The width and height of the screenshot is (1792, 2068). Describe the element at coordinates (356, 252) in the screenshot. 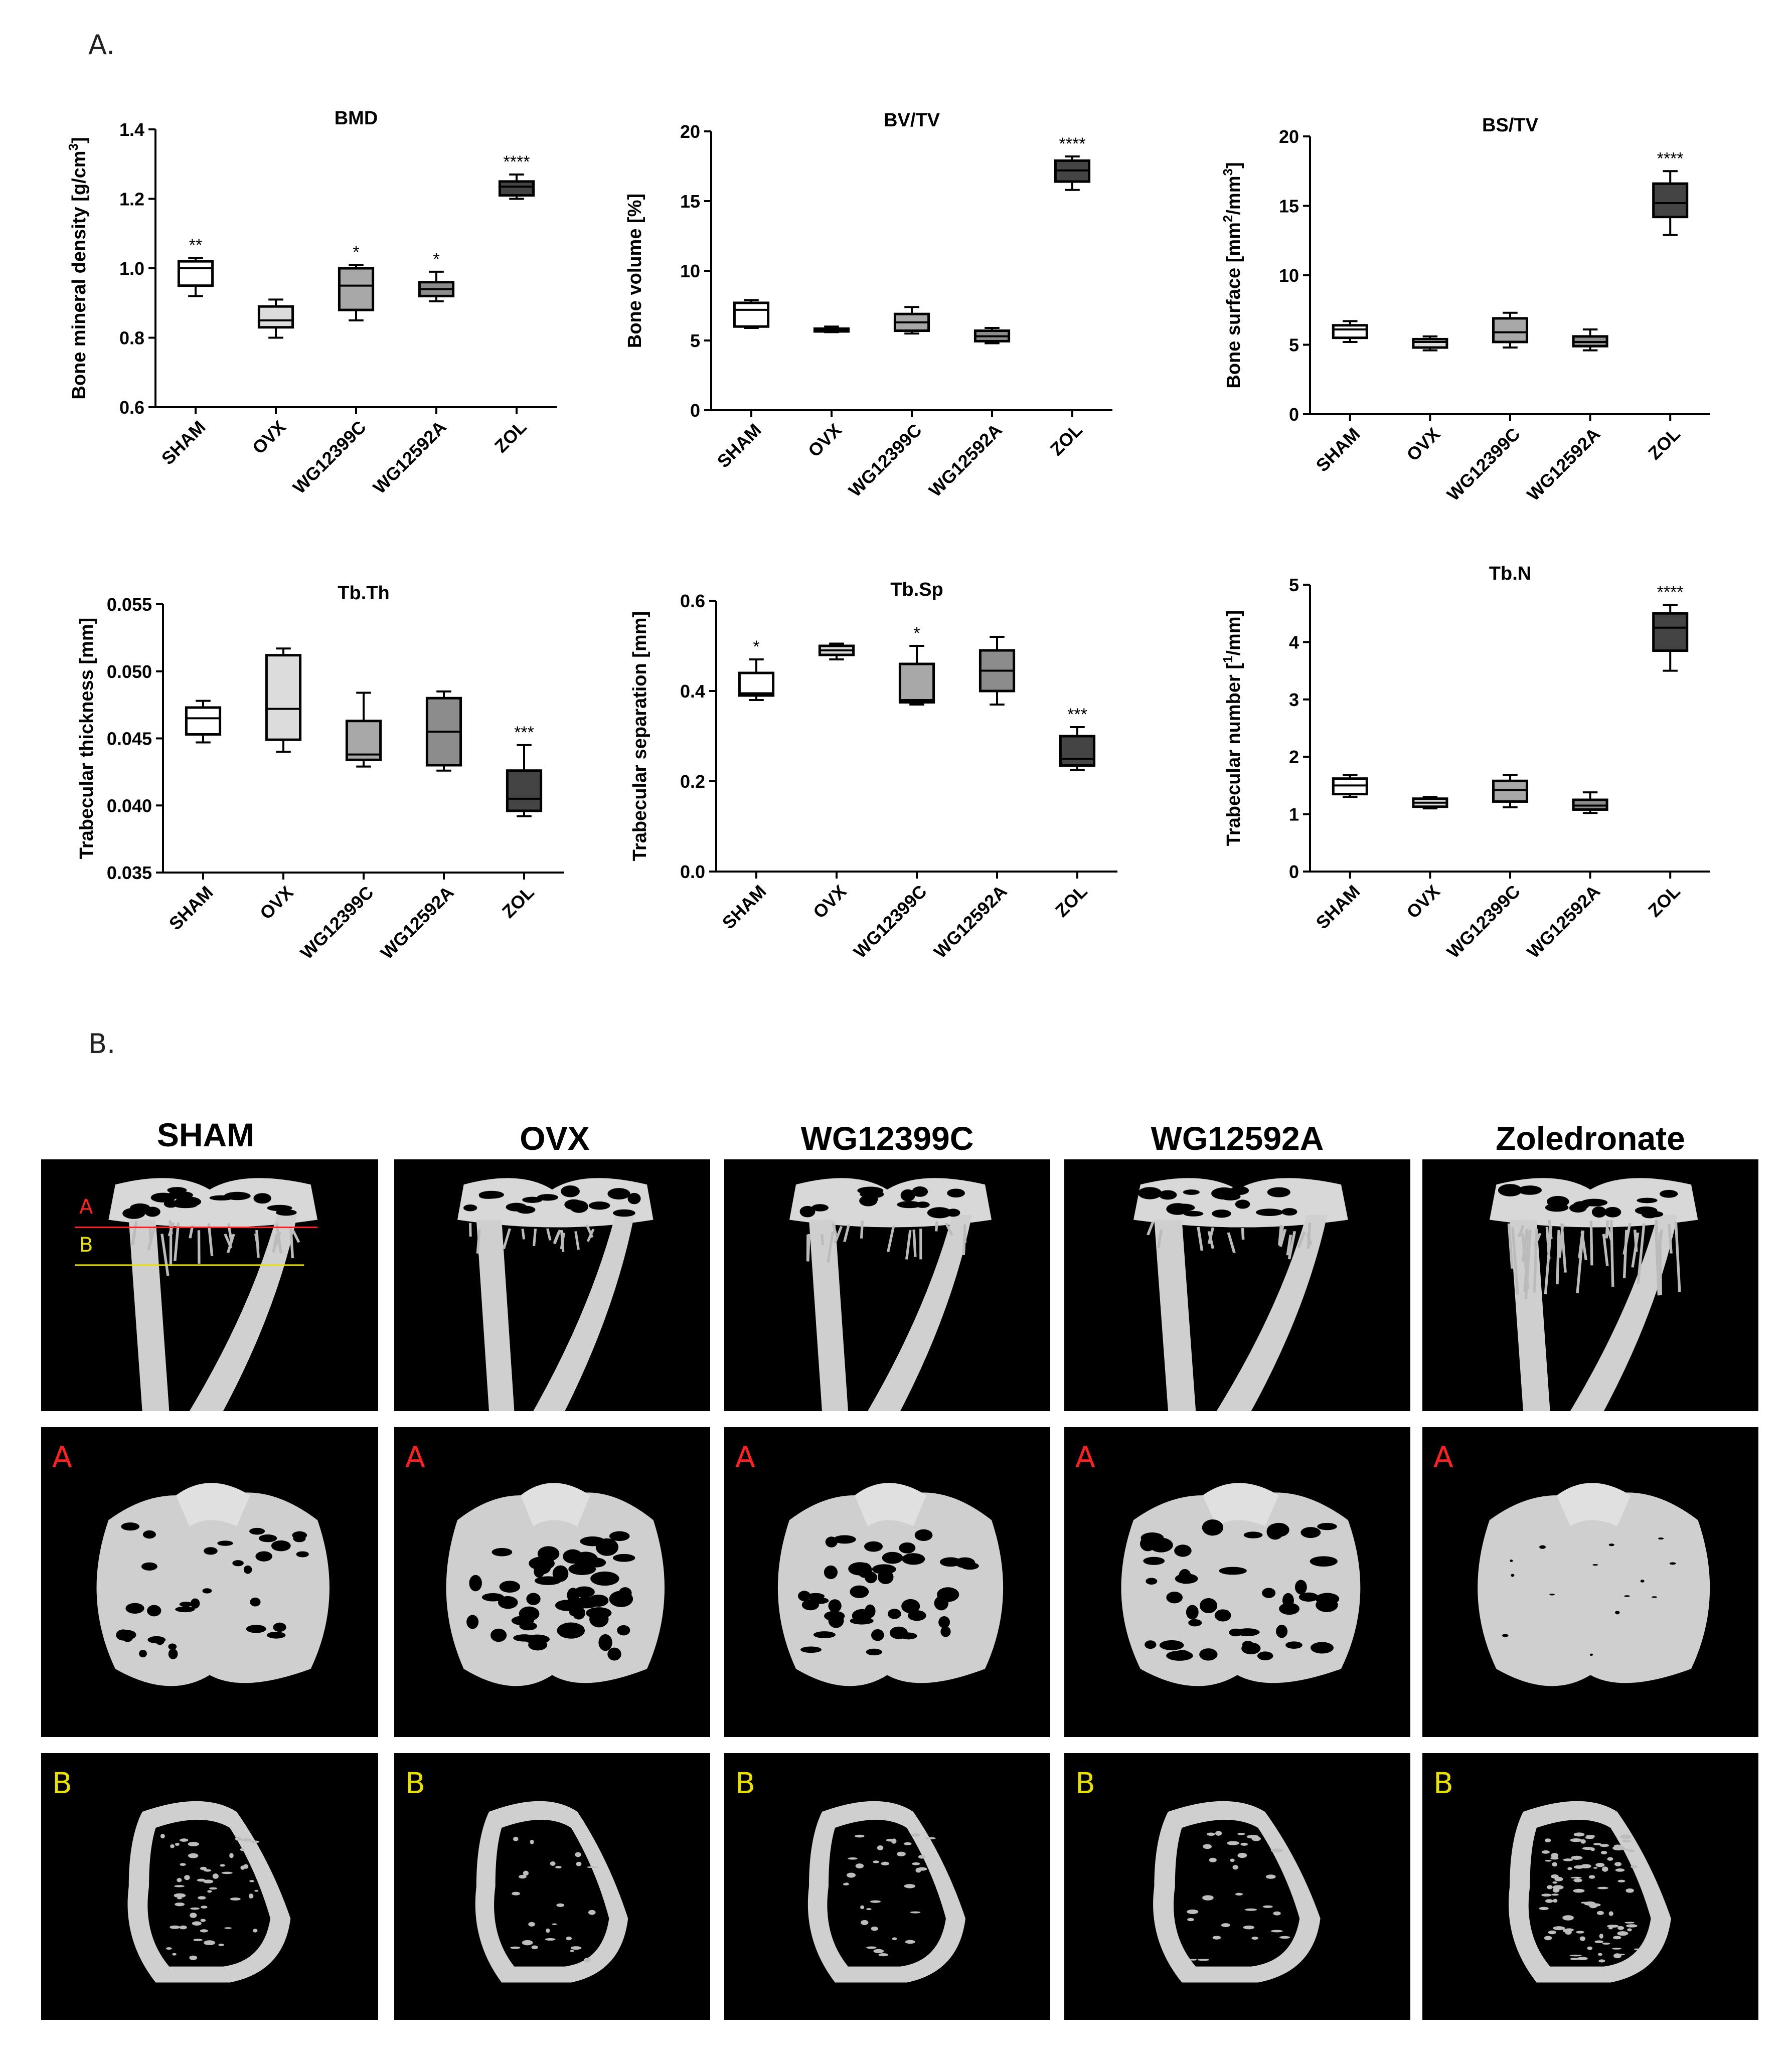

I see `bmd-box-wg12399c-significance: *` at that location.